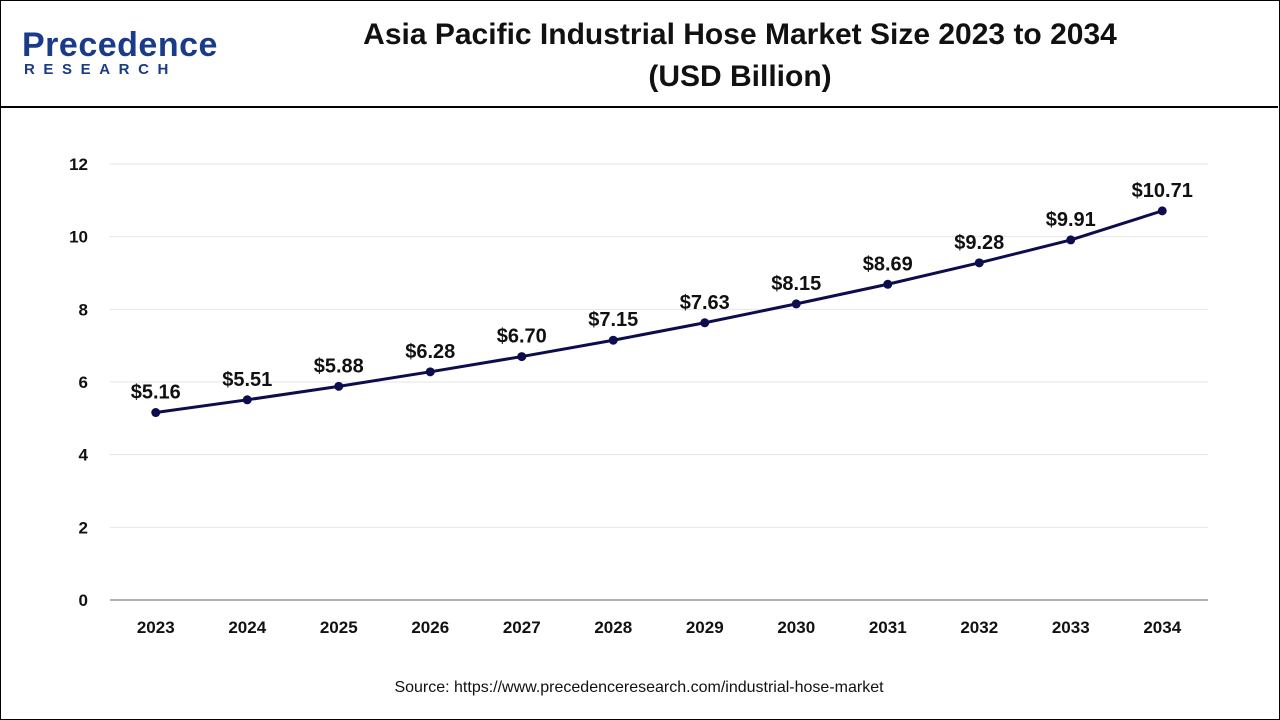 The height and width of the screenshot is (720, 1280). What do you see at coordinates (78, 164) in the screenshot?
I see `y-tick-label: 12` at bounding box center [78, 164].